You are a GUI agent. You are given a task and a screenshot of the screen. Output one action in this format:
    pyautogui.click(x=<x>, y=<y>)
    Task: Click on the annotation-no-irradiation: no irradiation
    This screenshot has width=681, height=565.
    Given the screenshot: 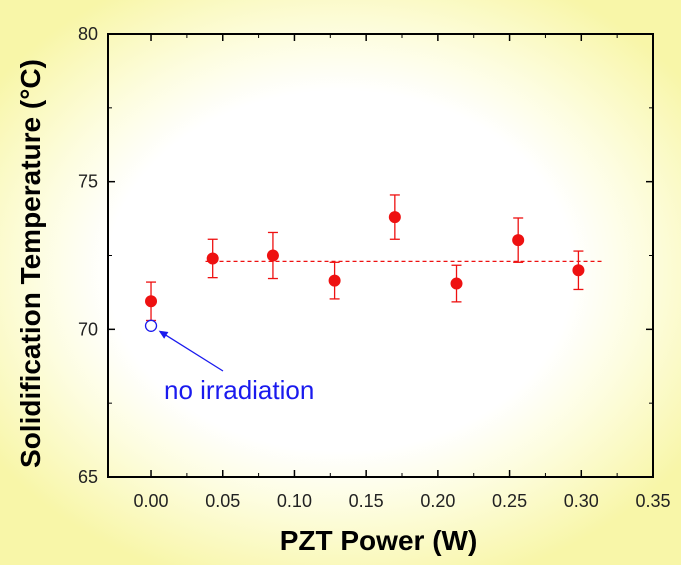 What is the action you would take?
    pyautogui.click(x=239, y=390)
    